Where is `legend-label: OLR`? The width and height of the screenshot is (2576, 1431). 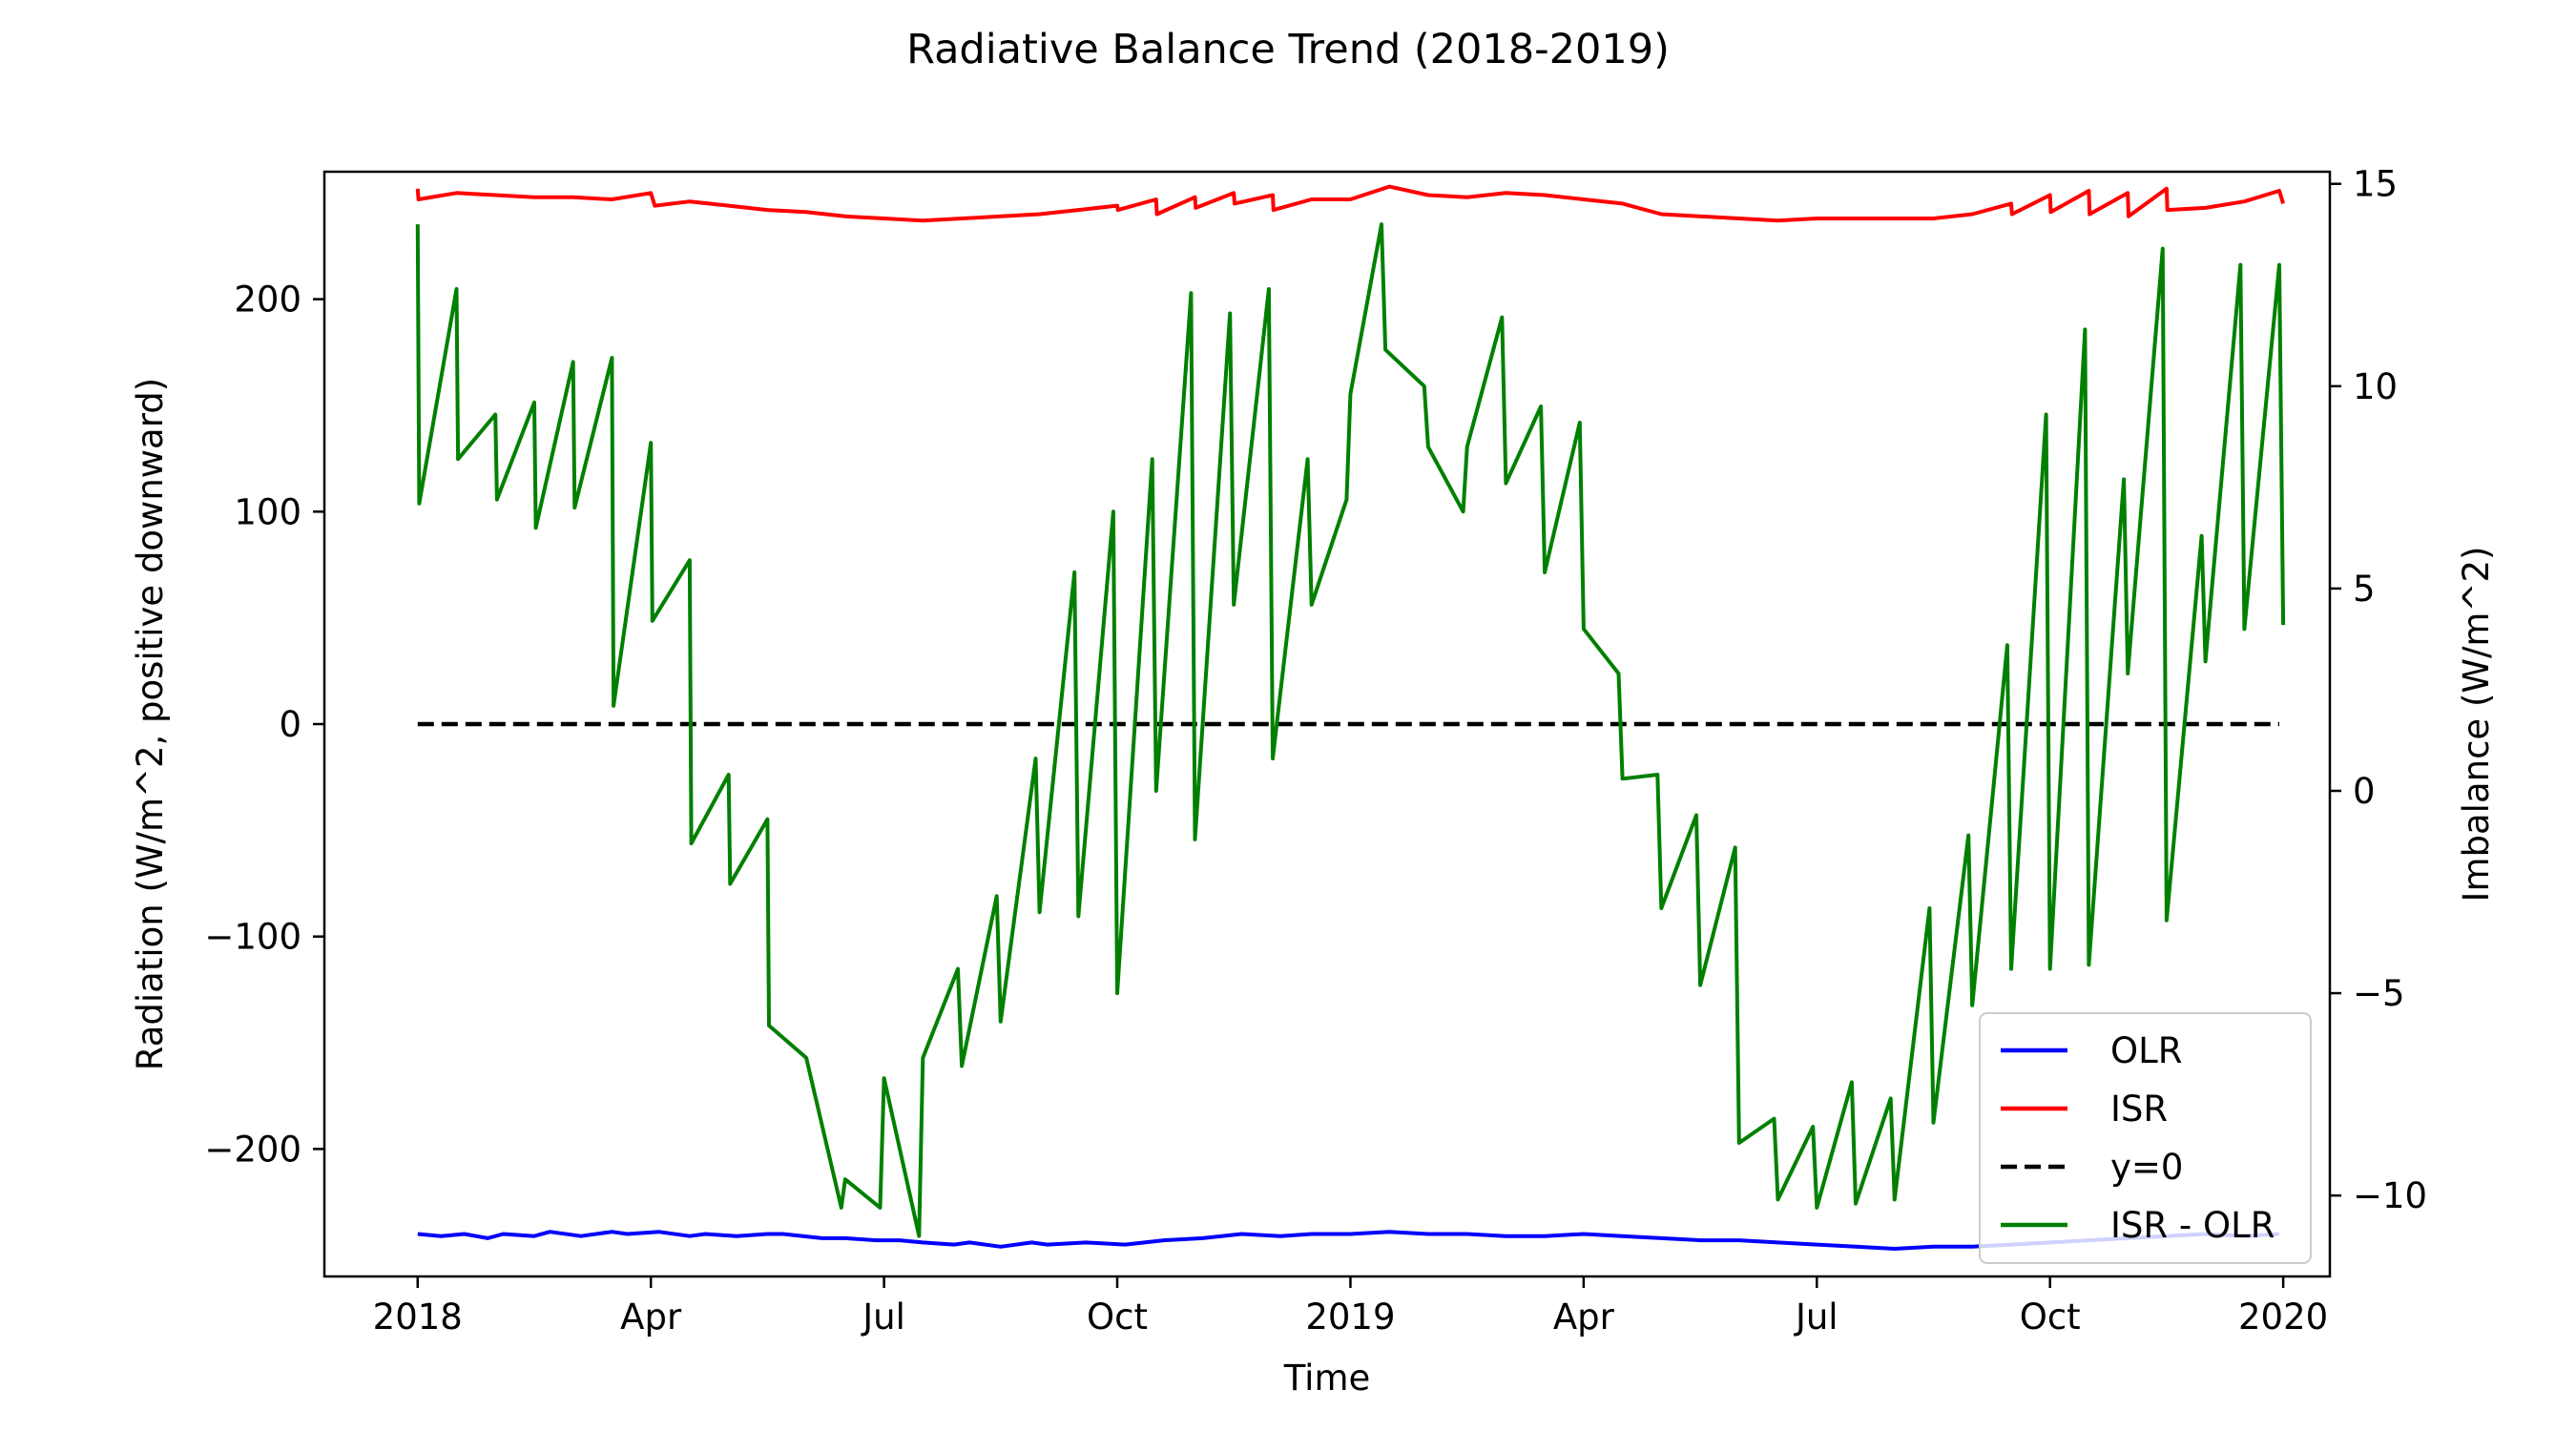
legend-label: OLR is located at coordinates (2146, 1050).